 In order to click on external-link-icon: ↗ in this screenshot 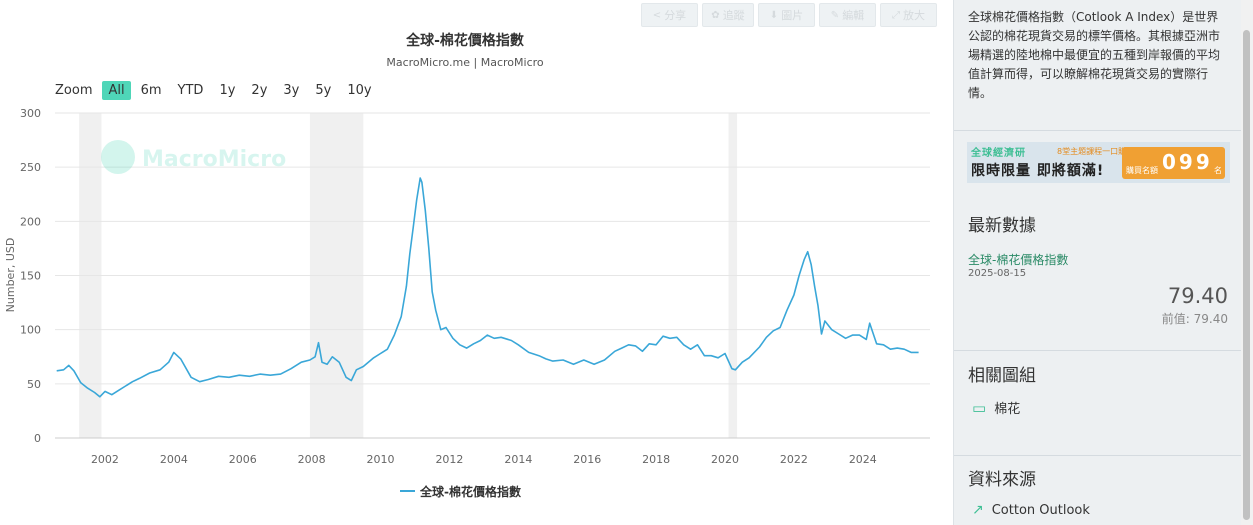, I will do `click(978, 510)`.